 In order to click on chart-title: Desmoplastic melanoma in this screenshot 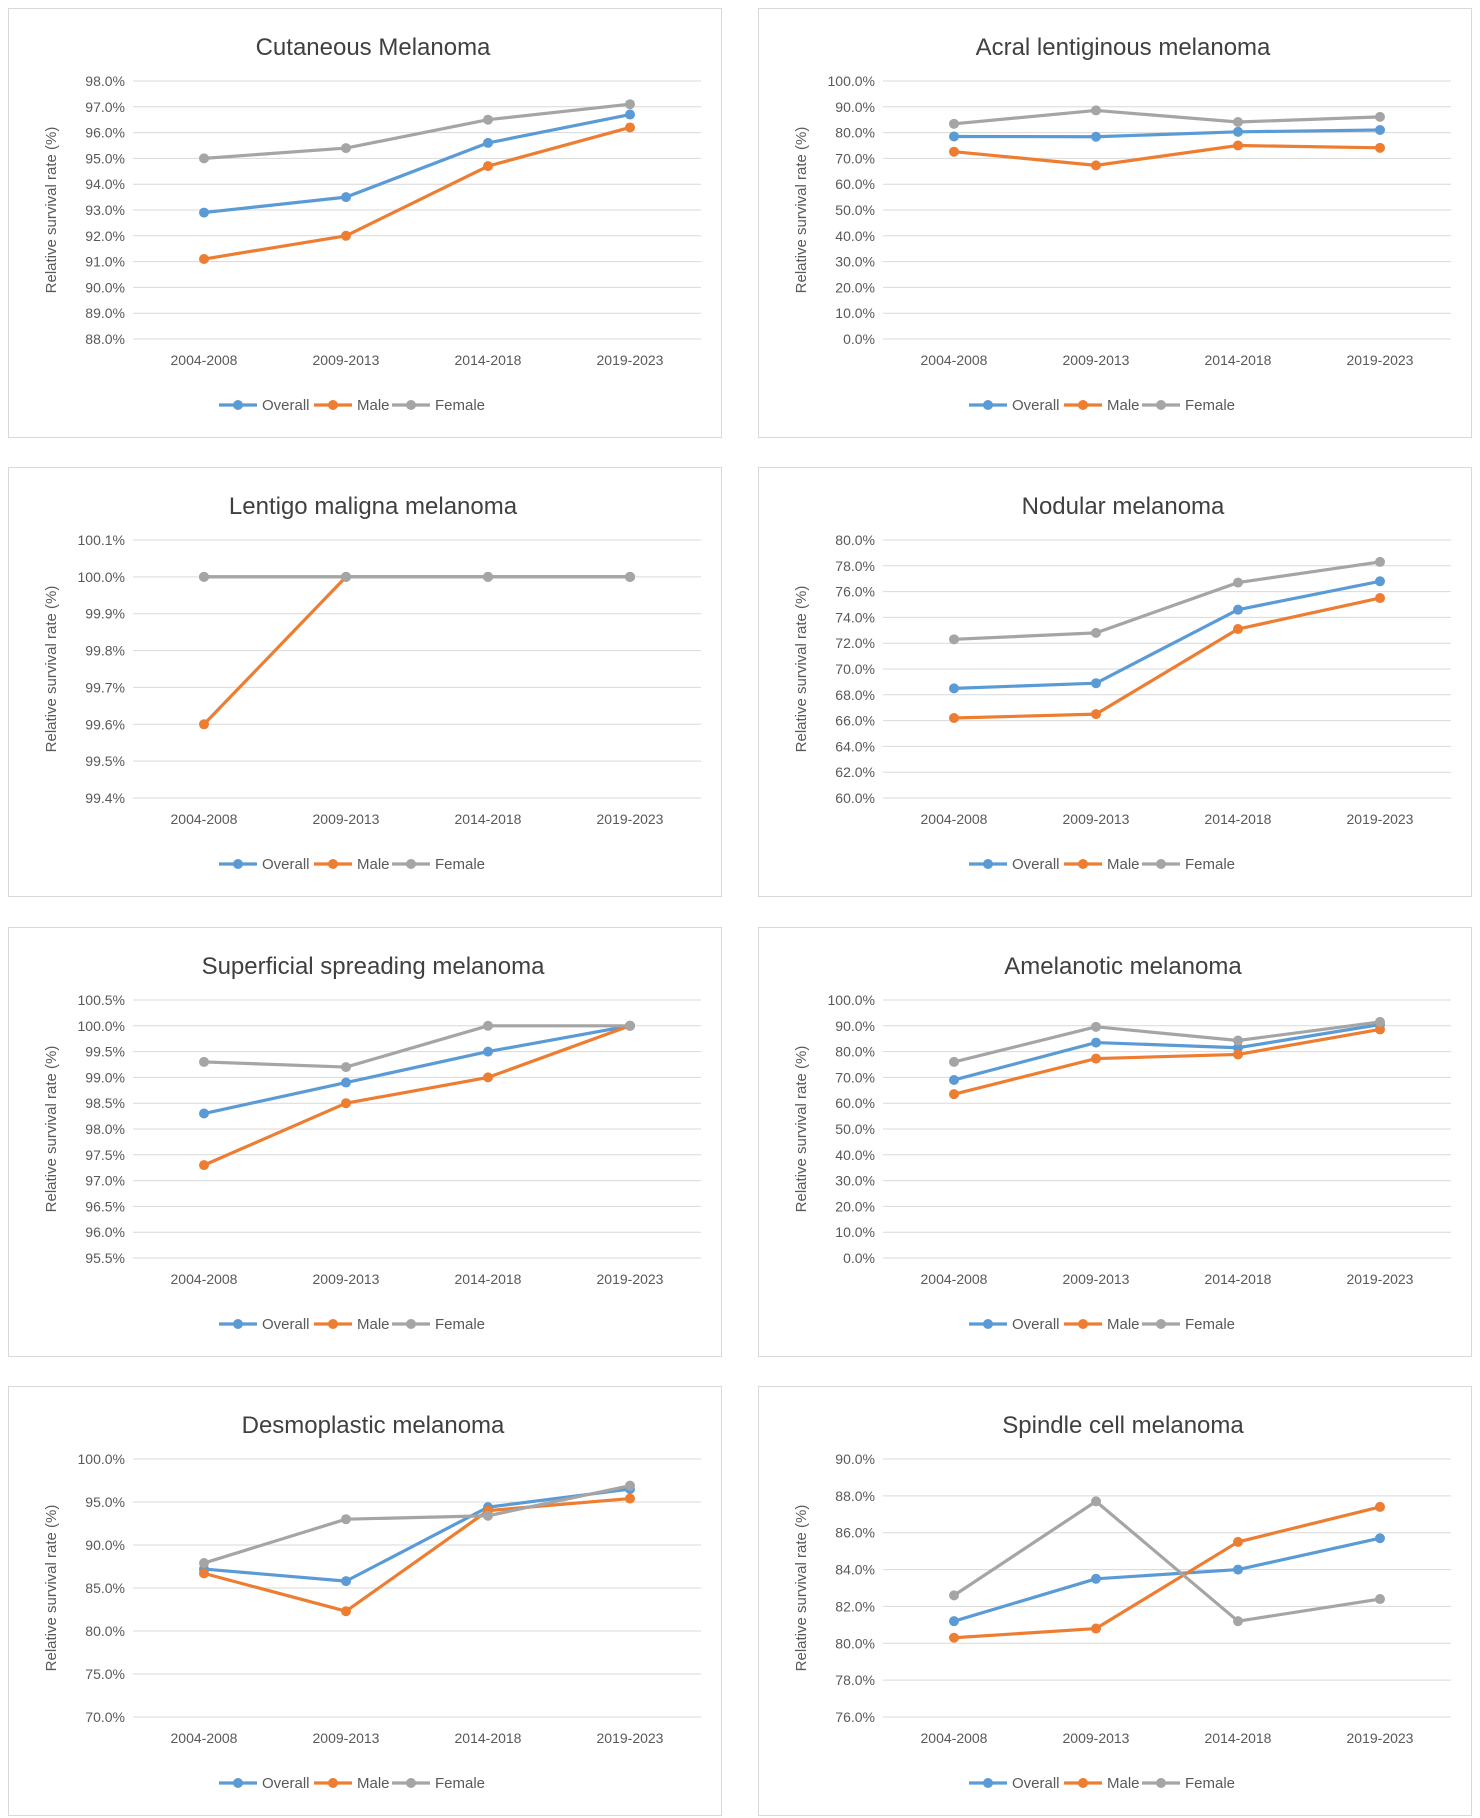, I will do `click(373, 1425)`.